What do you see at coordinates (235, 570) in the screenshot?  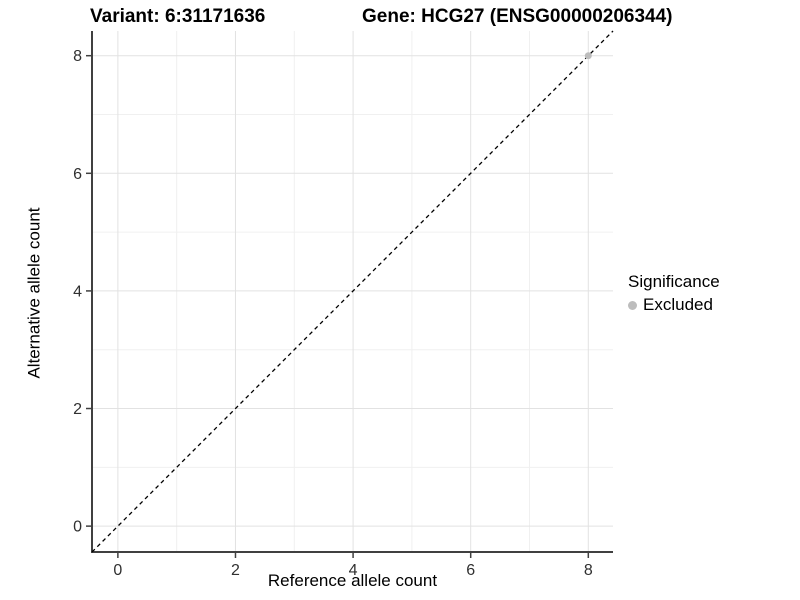 I see `x-tick-label: 2` at bounding box center [235, 570].